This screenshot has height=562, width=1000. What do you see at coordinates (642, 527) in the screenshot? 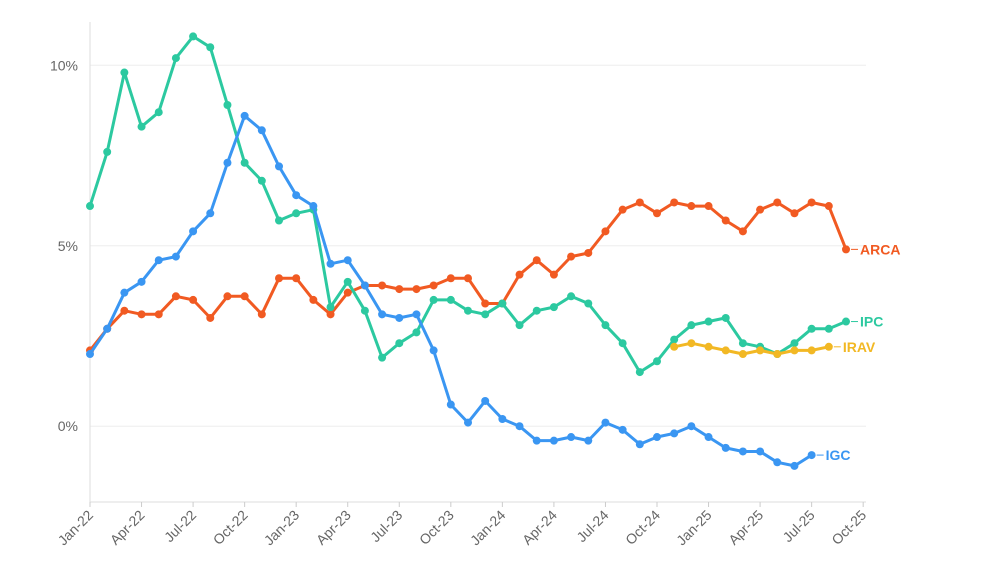
I see `x-tick-label: Oct-24` at bounding box center [642, 527].